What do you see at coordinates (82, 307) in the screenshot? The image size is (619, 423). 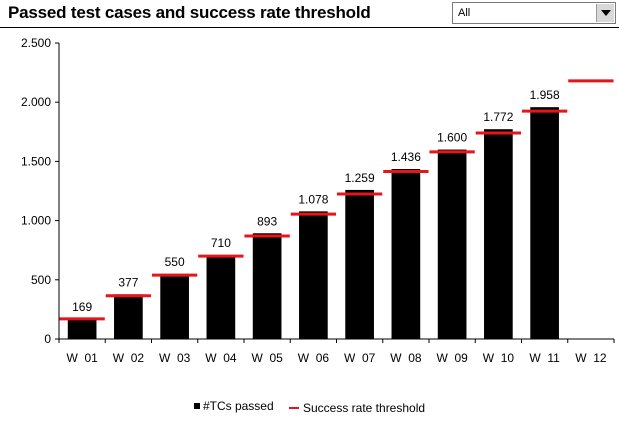 I see `data-label: 169` at bounding box center [82, 307].